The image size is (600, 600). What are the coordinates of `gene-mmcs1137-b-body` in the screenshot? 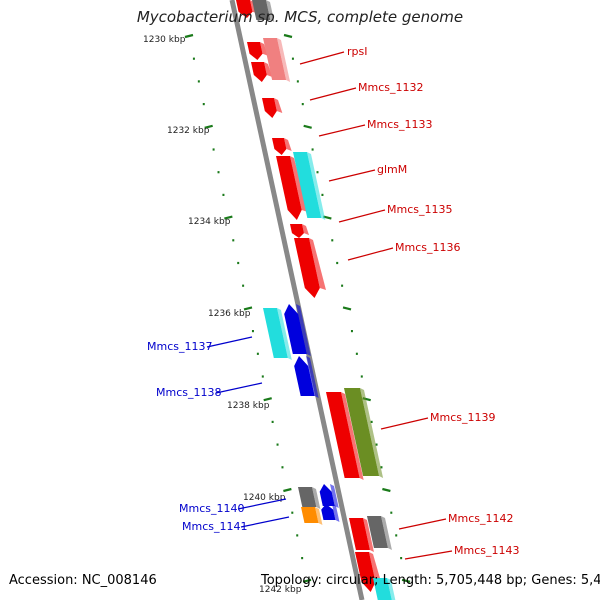 It's located at (295, 329).